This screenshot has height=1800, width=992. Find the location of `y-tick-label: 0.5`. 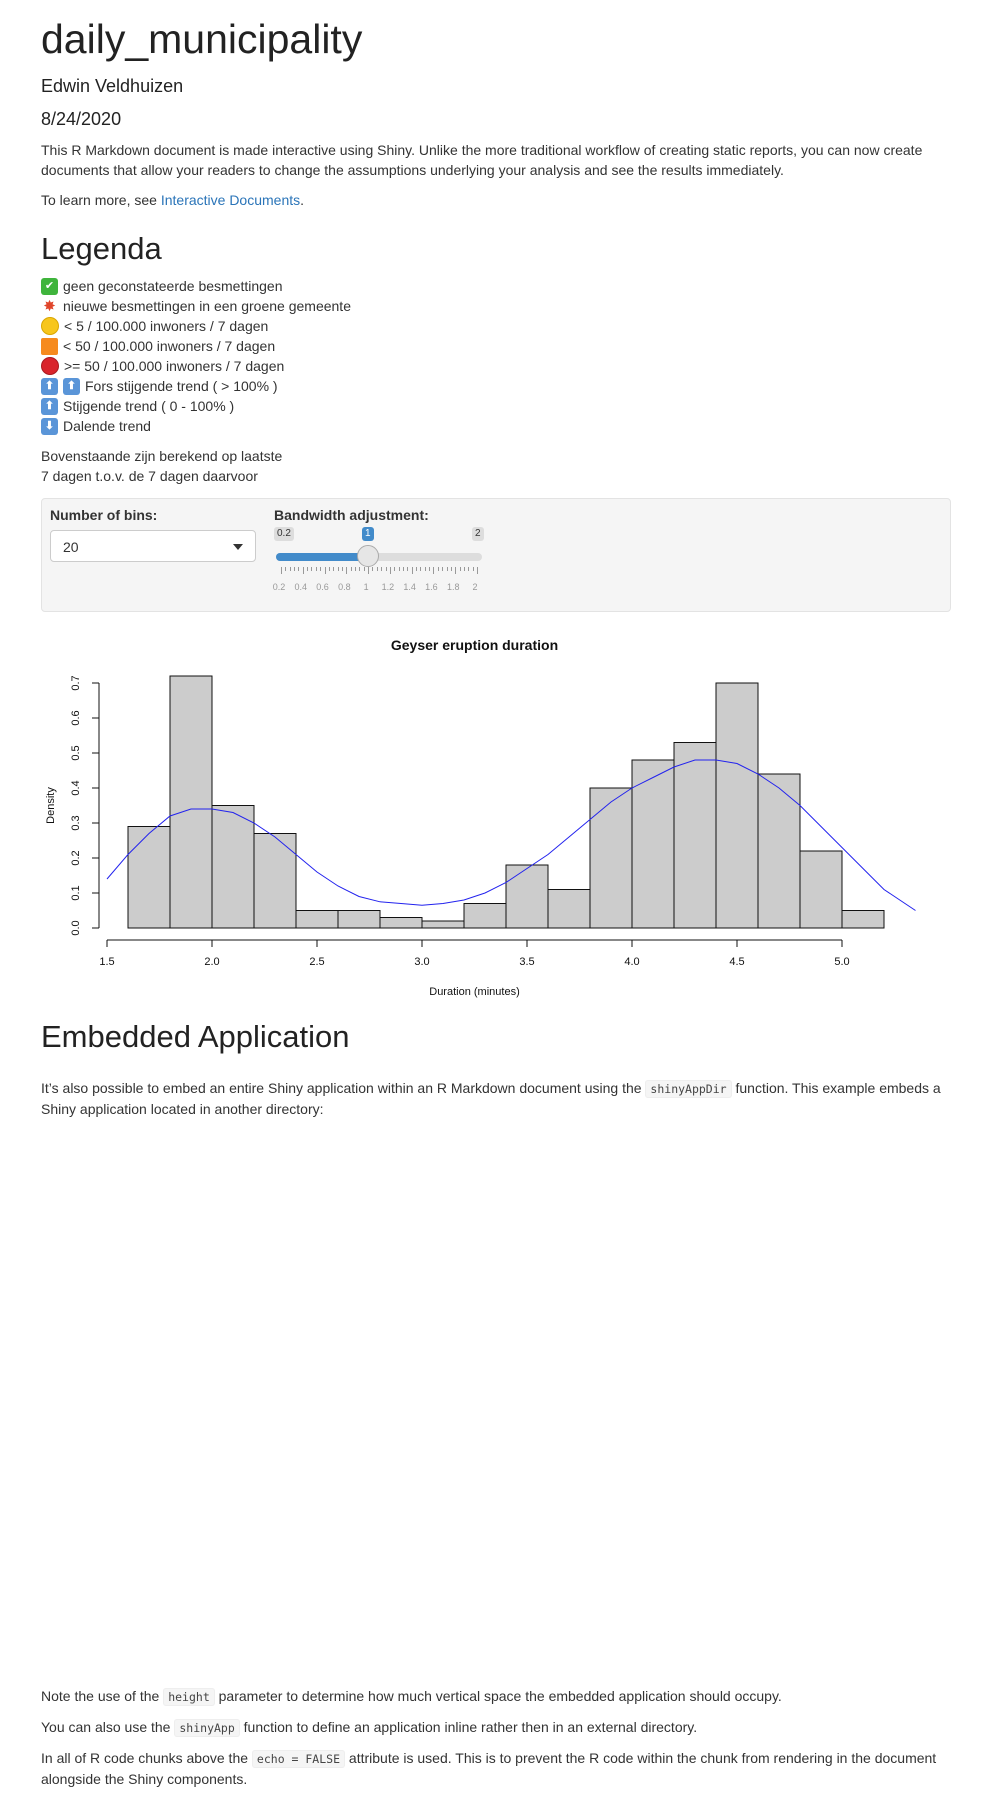

y-tick-label: 0.5 is located at coordinates (76, 752).